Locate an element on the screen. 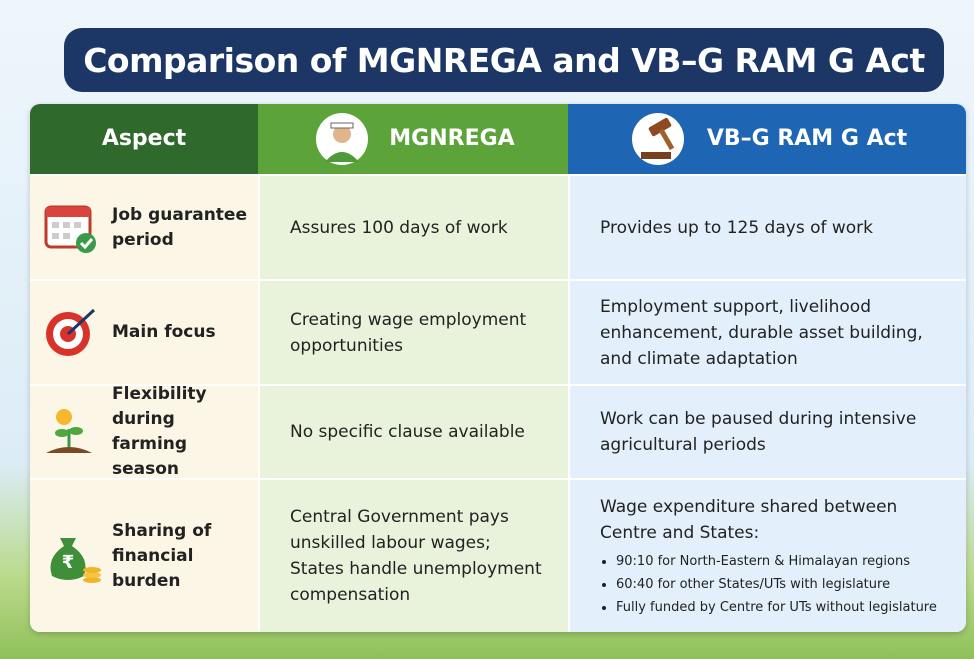 This screenshot has height=659, width=974. aspect-cell: Job guarantee period is located at coordinates (144, 226).